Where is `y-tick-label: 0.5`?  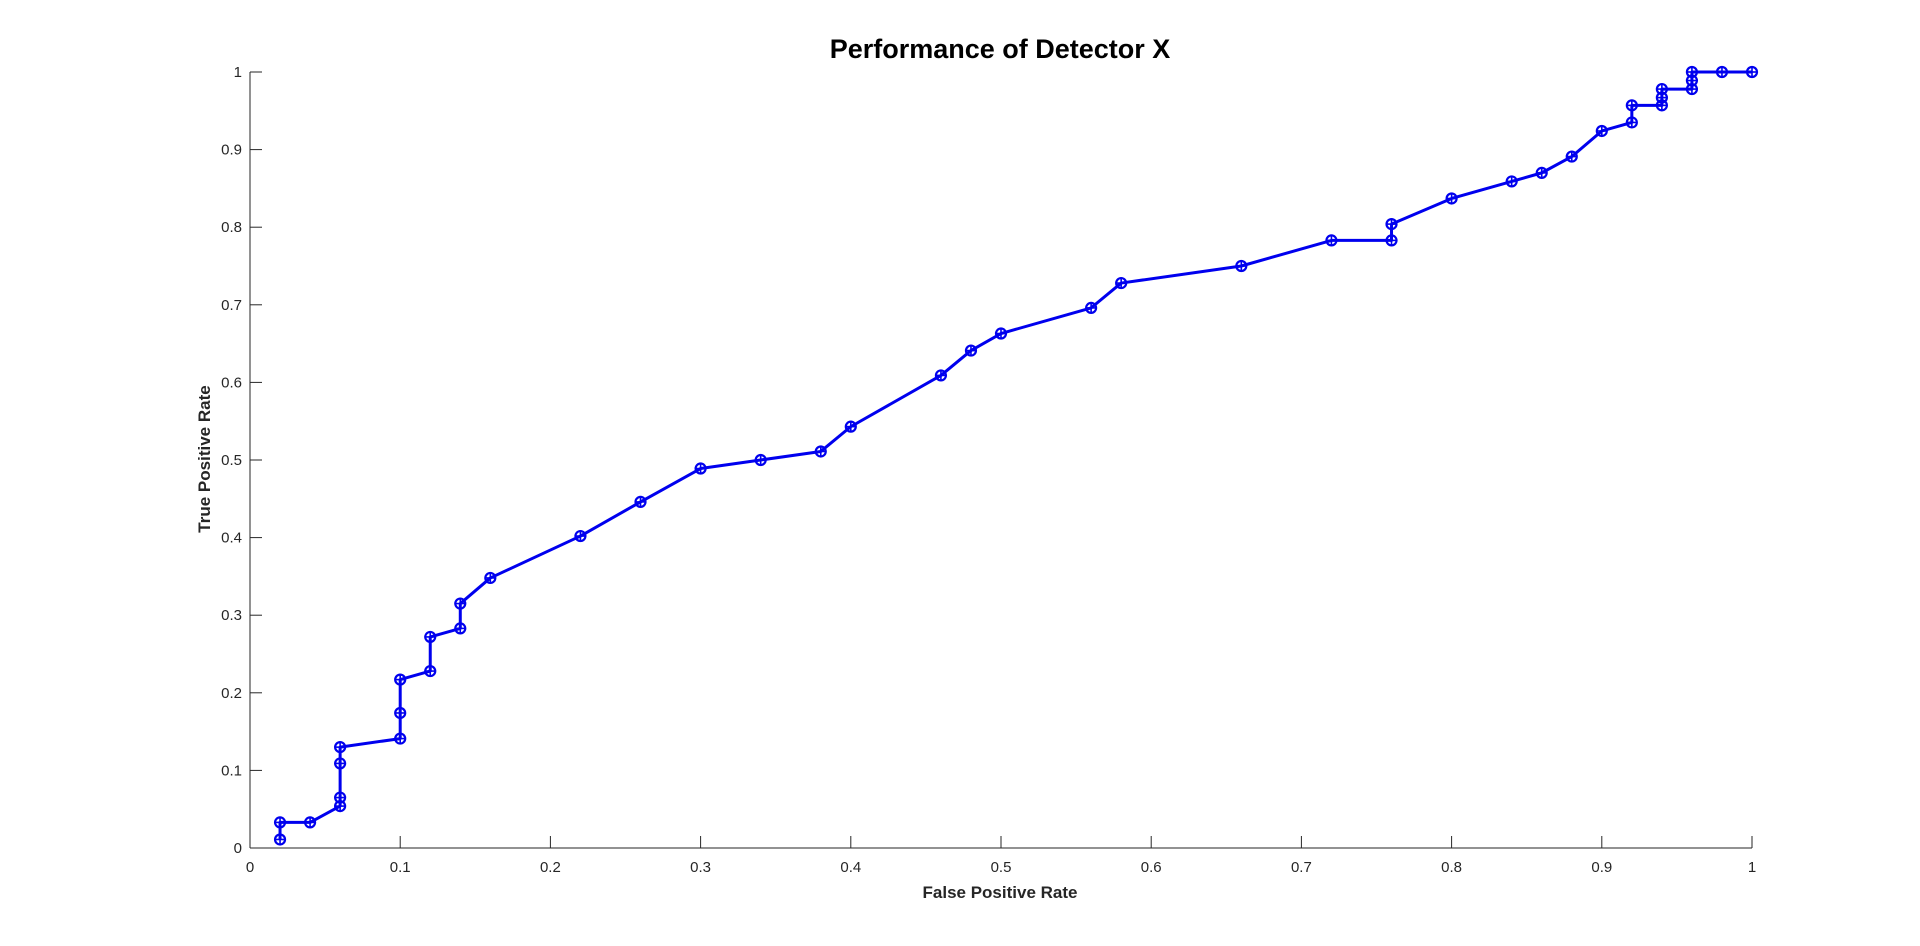
y-tick-label: 0.5 is located at coordinates (231, 460).